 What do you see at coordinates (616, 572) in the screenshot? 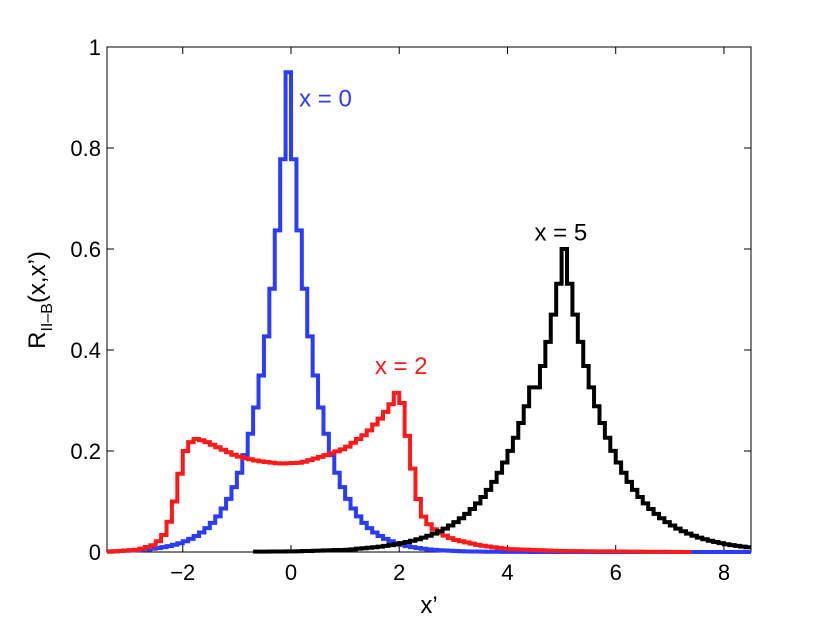
I see `x-tick-label: 6` at bounding box center [616, 572].